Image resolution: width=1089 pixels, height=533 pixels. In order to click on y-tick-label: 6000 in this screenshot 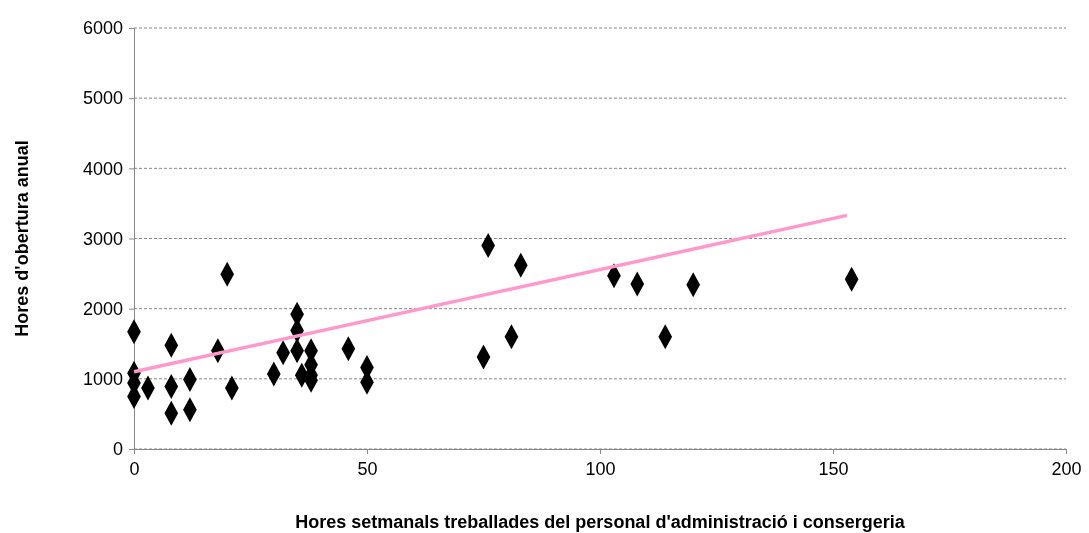, I will do `click(102, 28)`.